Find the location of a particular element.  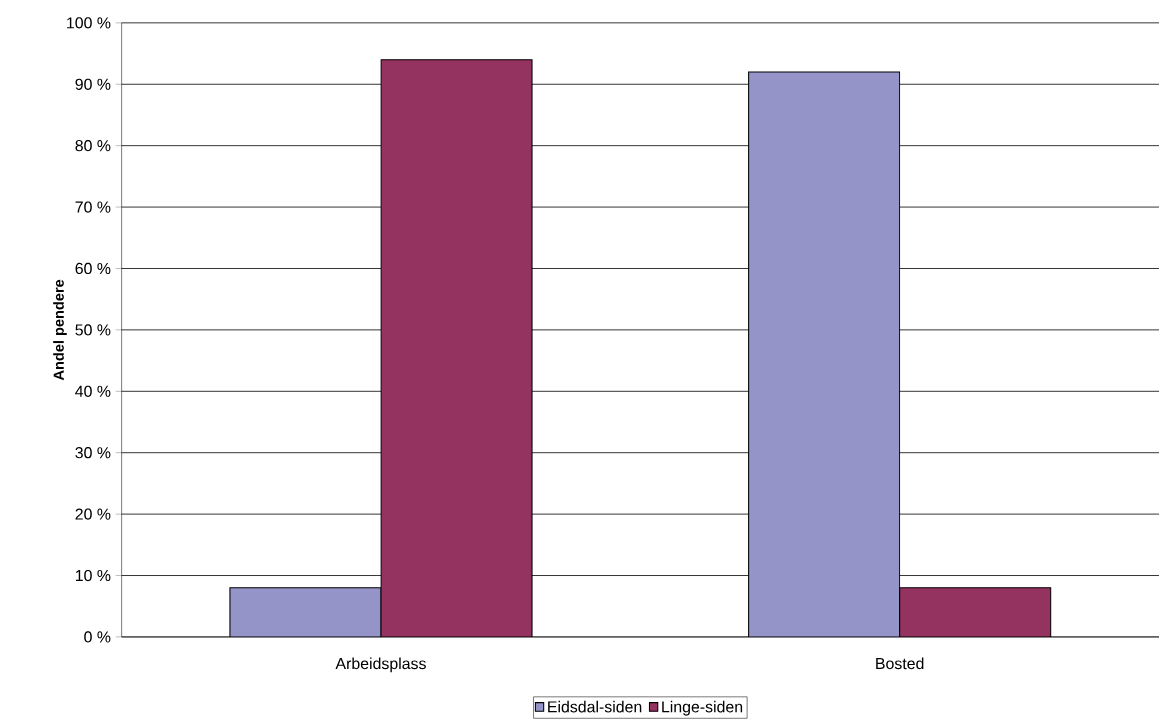

y-tick-label: 30 % is located at coordinates (93, 452).